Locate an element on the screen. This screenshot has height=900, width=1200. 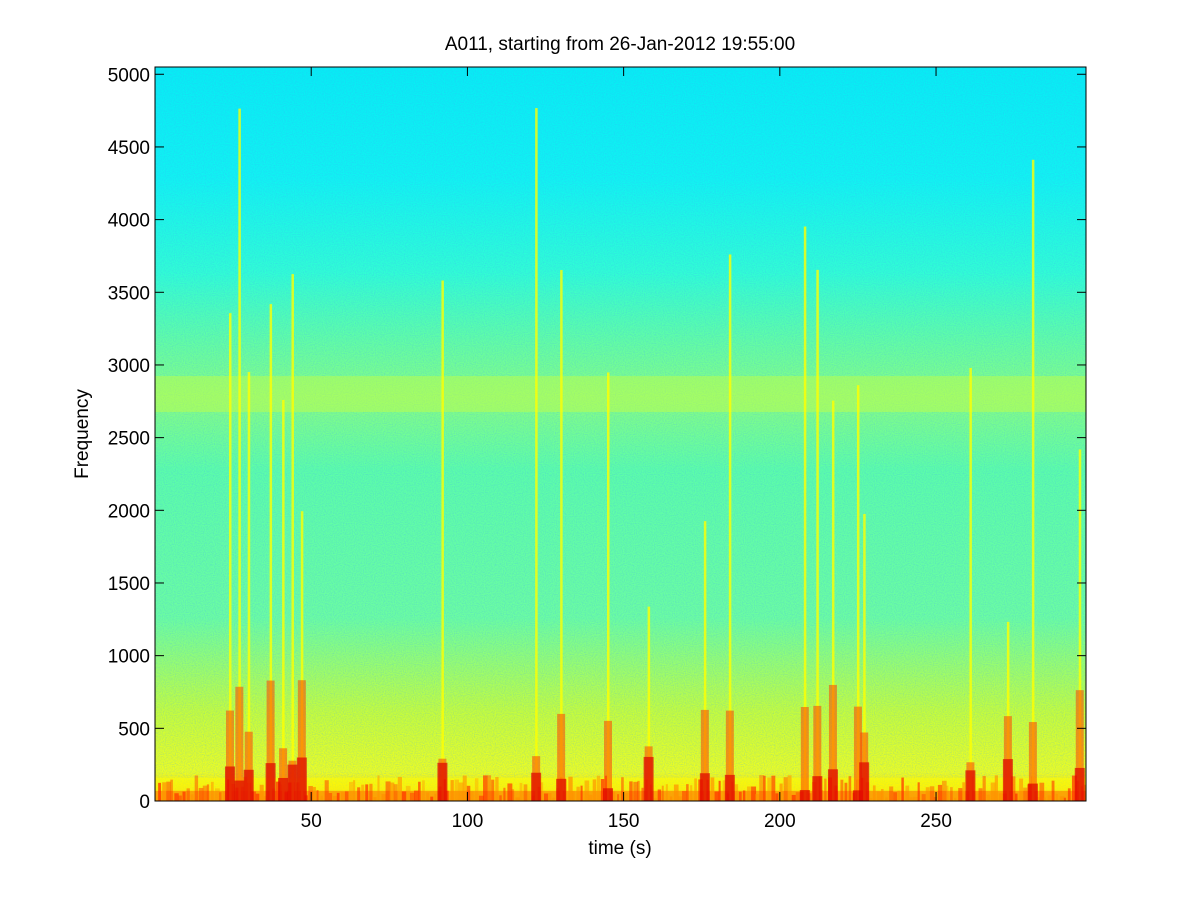
y-axis-label: Frequency is located at coordinates (82, 434).